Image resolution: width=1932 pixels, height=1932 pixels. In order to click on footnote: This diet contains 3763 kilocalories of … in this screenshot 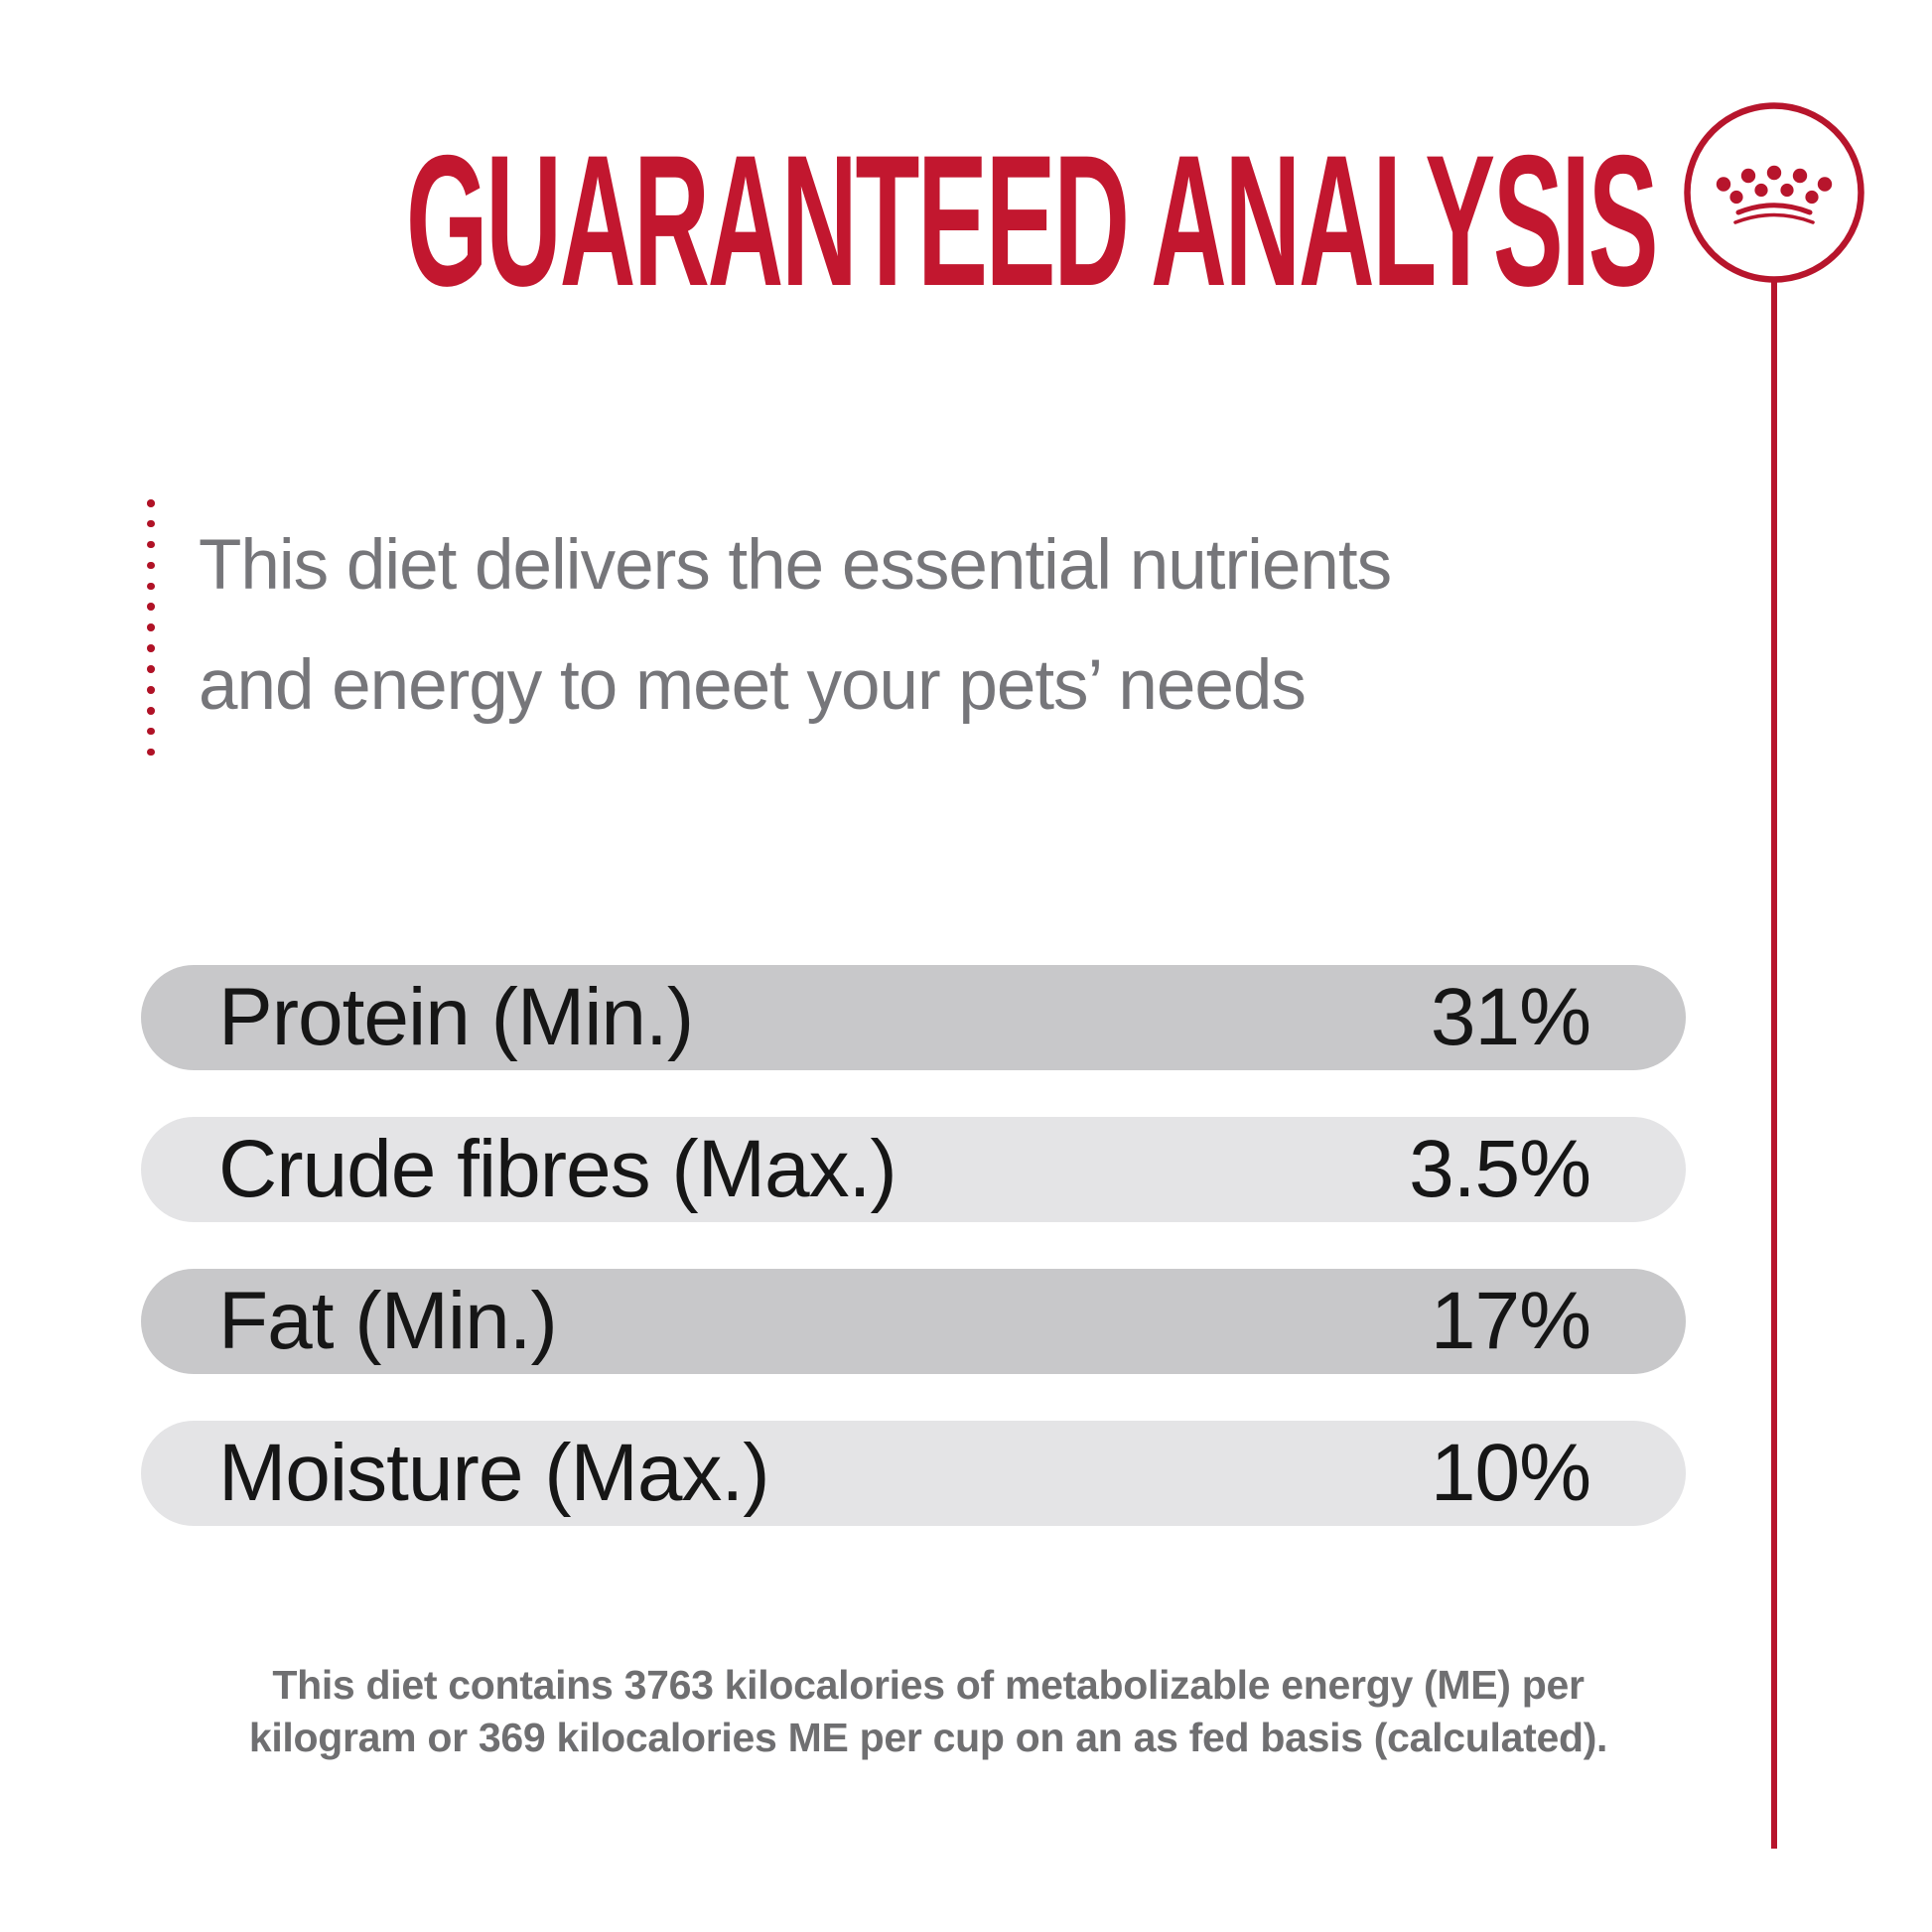, I will do `click(929, 1711)`.